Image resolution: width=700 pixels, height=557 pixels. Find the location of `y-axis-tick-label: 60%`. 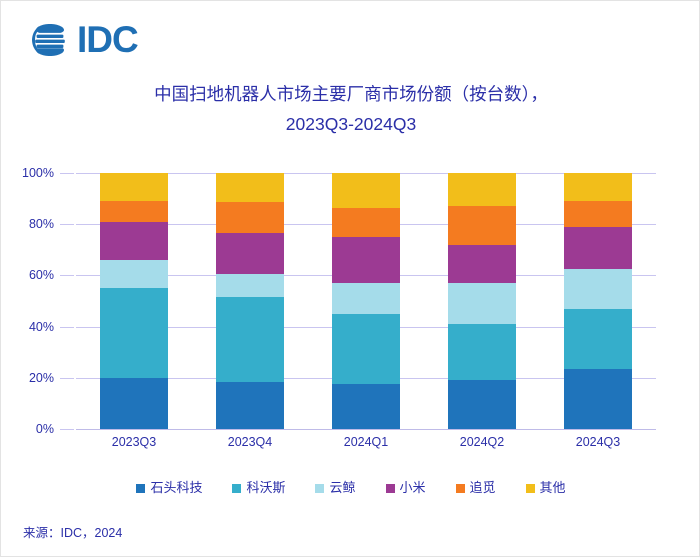

y-axis-tick-label: 60% is located at coordinates (41, 275).